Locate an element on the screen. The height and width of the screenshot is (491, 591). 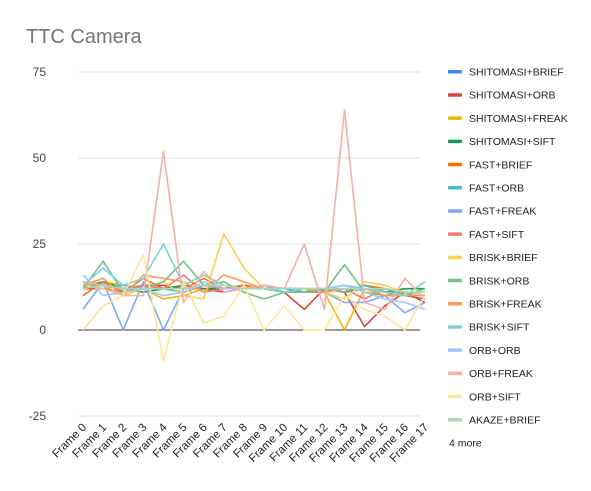
legend-label: FAST+SIFT is located at coordinates (497, 235).